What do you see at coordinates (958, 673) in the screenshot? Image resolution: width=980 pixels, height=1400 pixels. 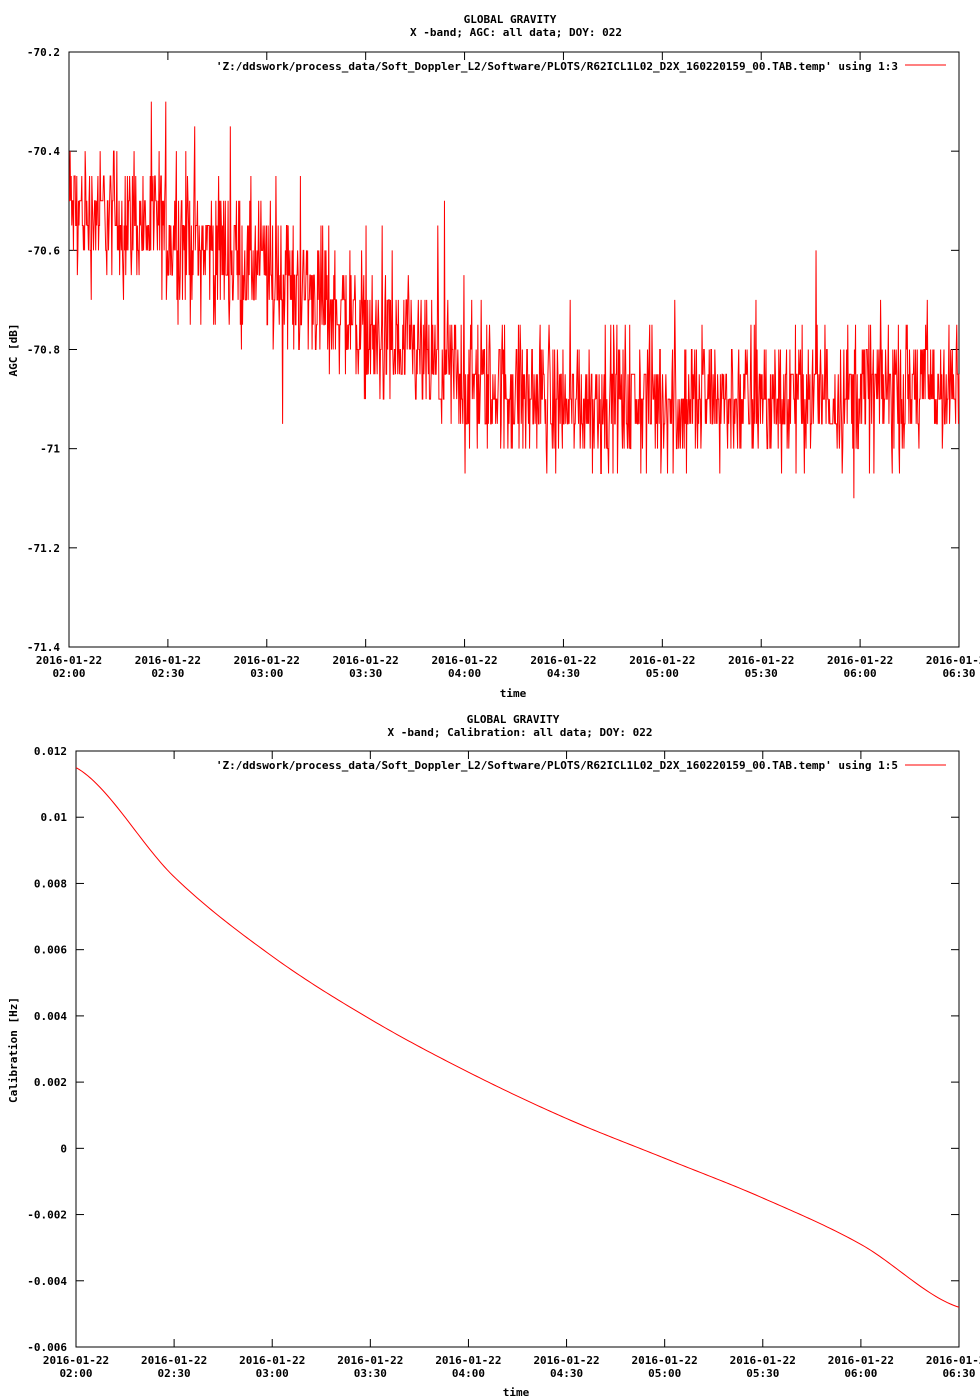 I see `agc-x-tick-time: 06:30` at bounding box center [958, 673].